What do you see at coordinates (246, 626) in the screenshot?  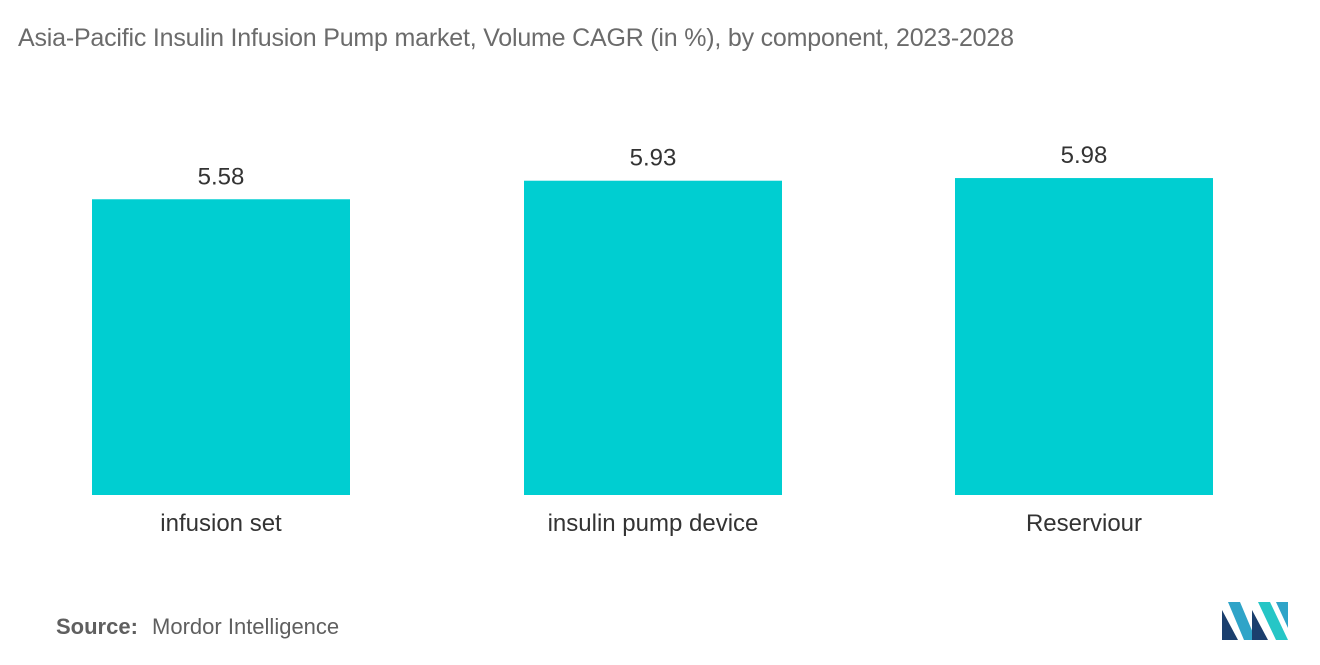 I see `source-value: Mordor Intelligence` at bounding box center [246, 626].